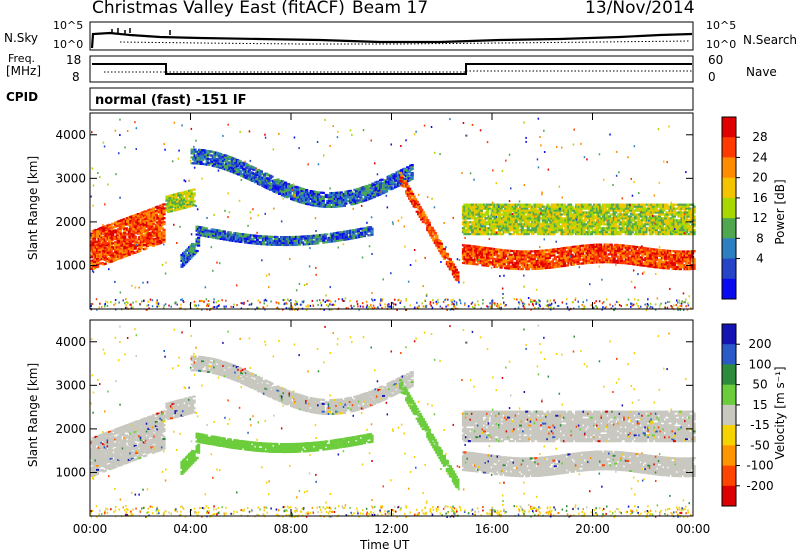 The image size is (800, 554). What do you see at coordinates (405, 42) in the screenshot?
I see `nsearch-trace` at bounding box center [405, 42].